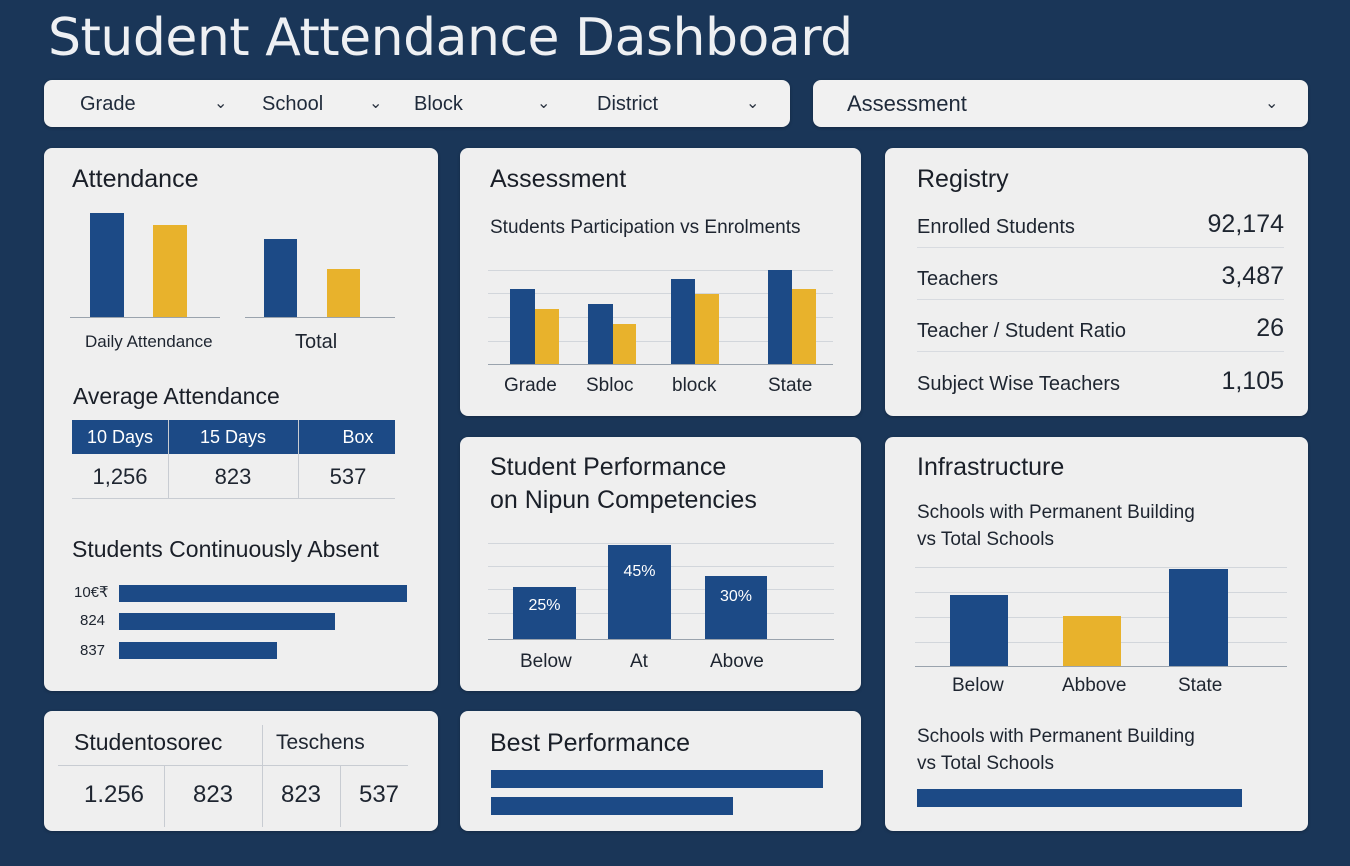  I want to click on registry-label: Subject Wise Teachers, so click(1019, 384).